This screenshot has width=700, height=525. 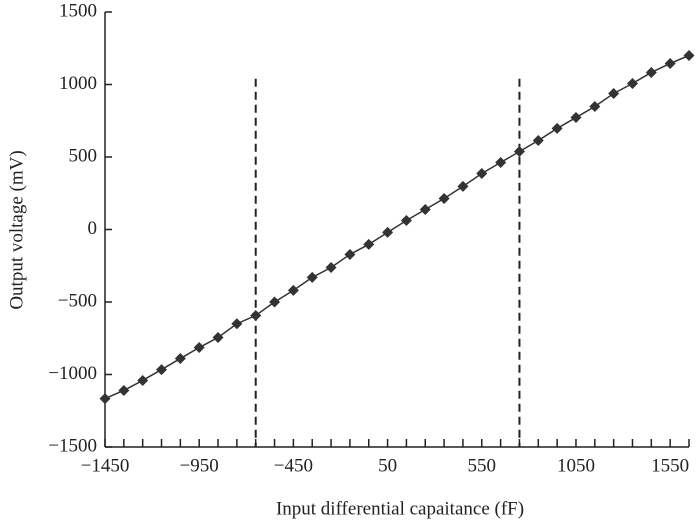 I want to click on x-tick-label: 1050, so click(x=576, y=465).